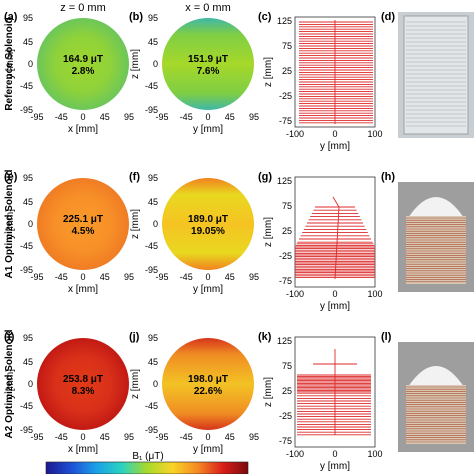 The width and height of the screenshot is (474, 474). I want to click on y-axis-label: y [mm], so click(10, 384).